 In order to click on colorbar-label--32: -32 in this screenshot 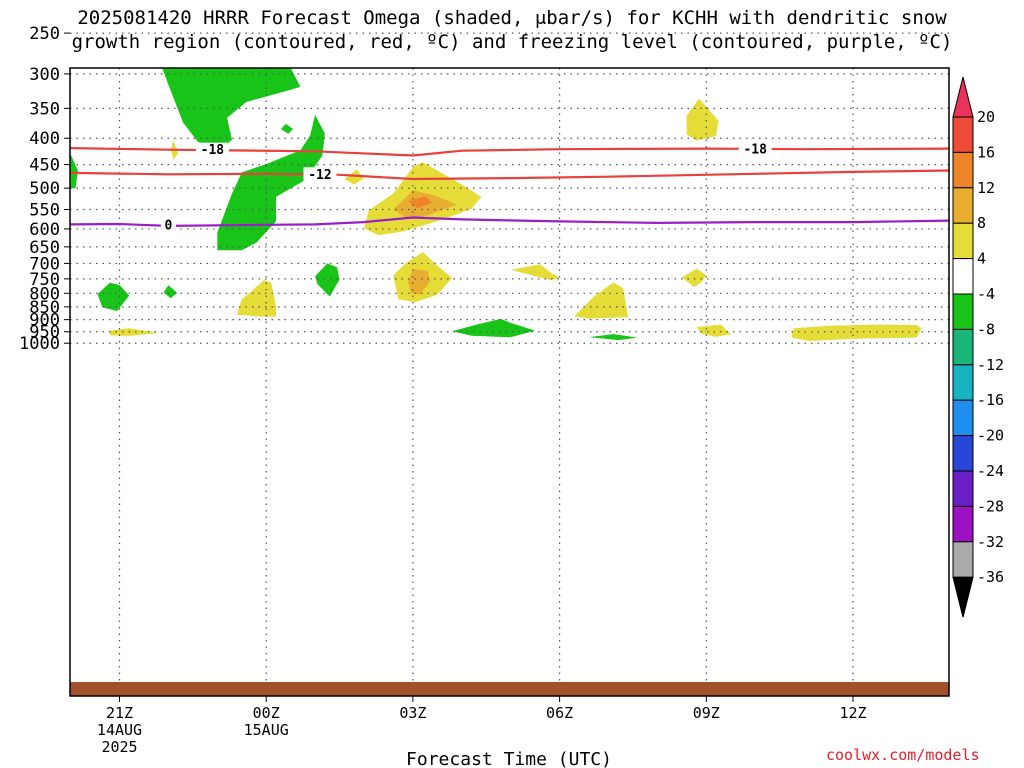, I will do `click(990, 542)`.